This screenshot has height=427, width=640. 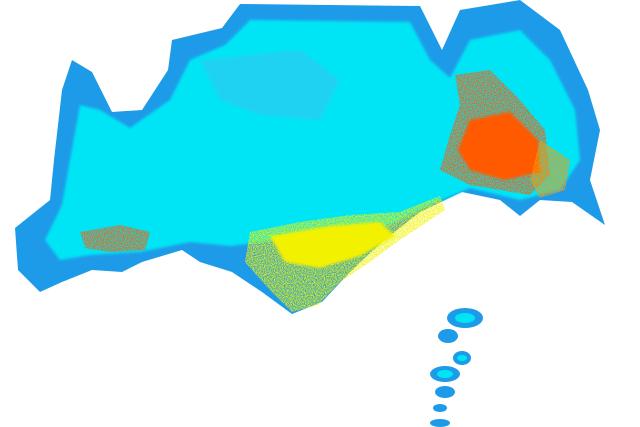 I want to click on southern-yellow-core, so click(x=332, y=245).